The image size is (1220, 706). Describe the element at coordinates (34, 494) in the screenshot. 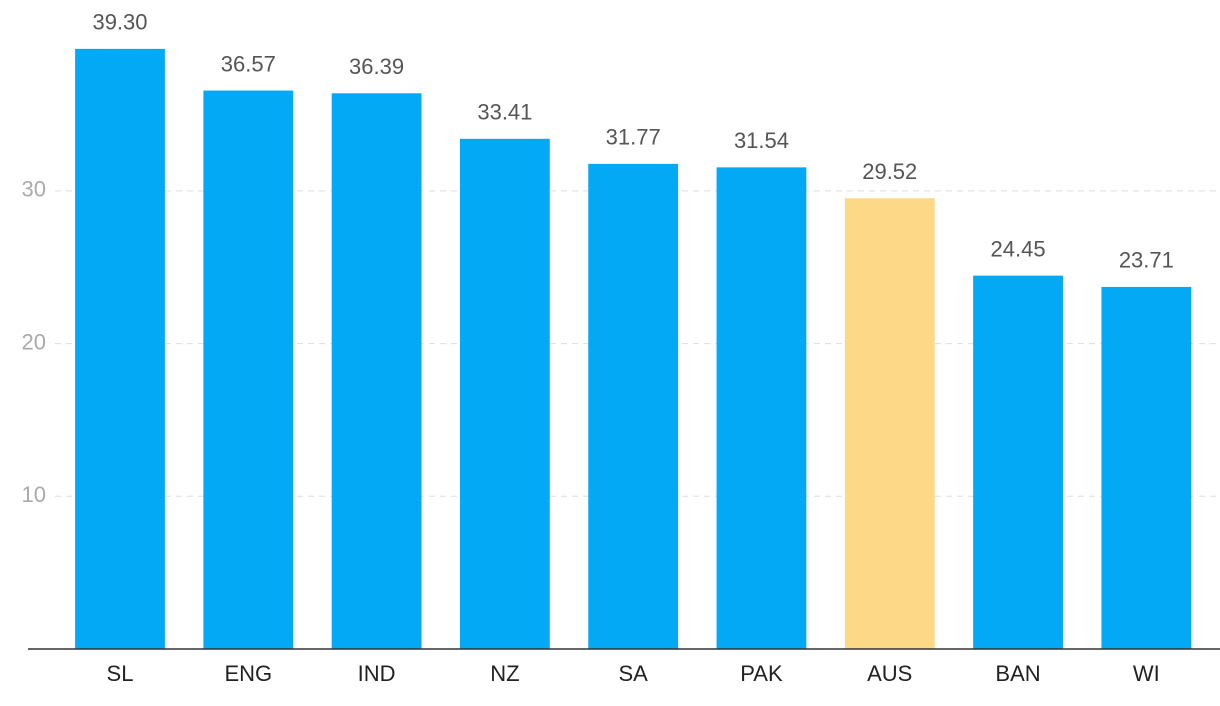

I see `y-tick-label: 10` at that location.